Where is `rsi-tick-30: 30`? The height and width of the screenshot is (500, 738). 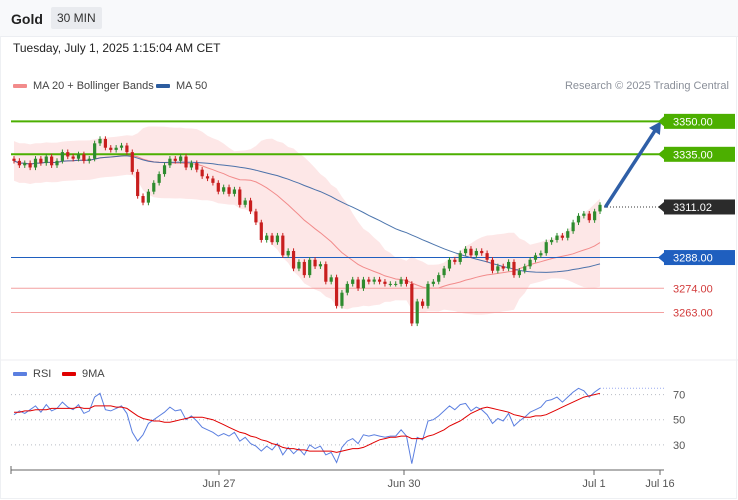 rsi-tick-30: 30 is located at coordinates (679, 446).